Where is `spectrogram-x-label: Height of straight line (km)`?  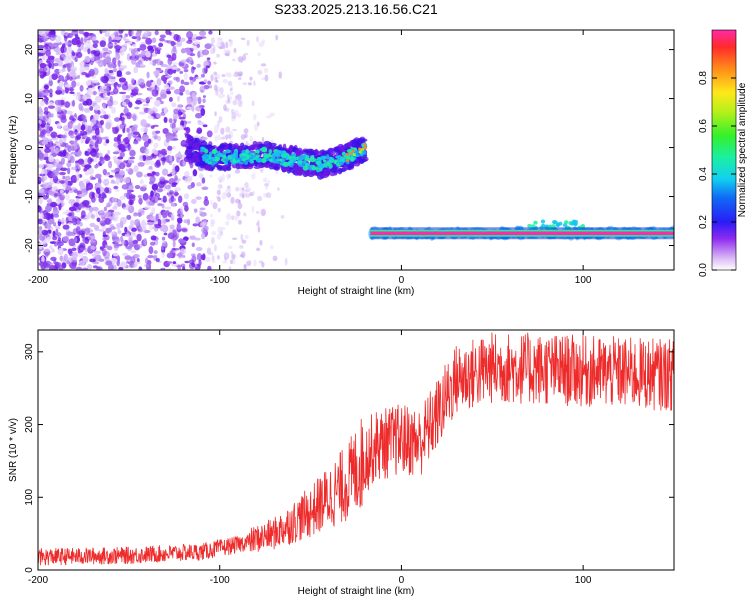 spectrogram-x-label: Height of straight line (km) is located at coordinates (356, 291).